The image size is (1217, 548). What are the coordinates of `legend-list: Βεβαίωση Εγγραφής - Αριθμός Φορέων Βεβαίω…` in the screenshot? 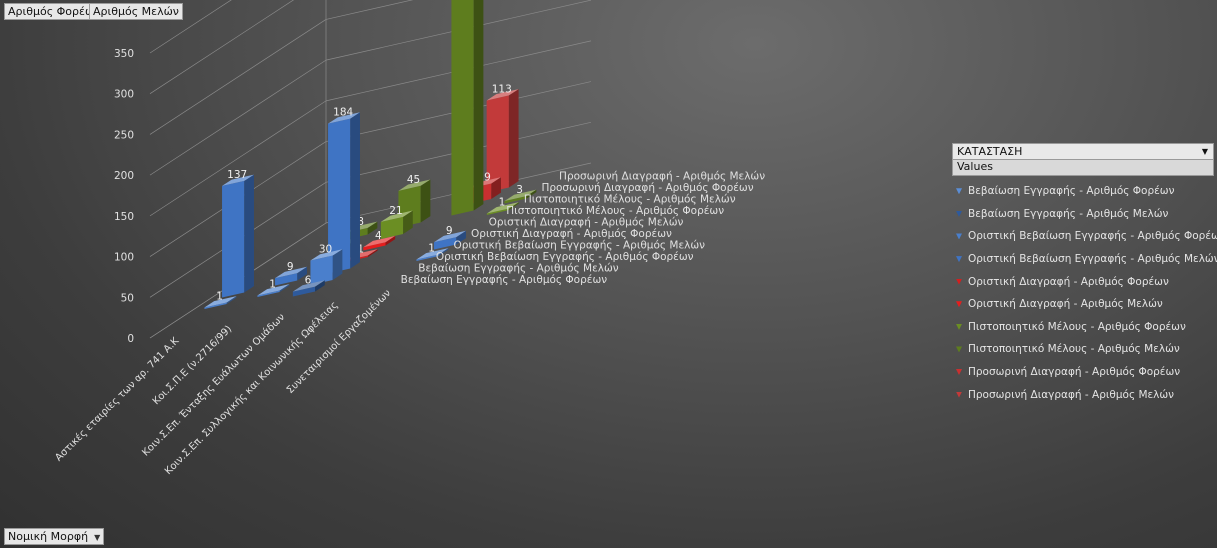 It's located at (1084, 293).